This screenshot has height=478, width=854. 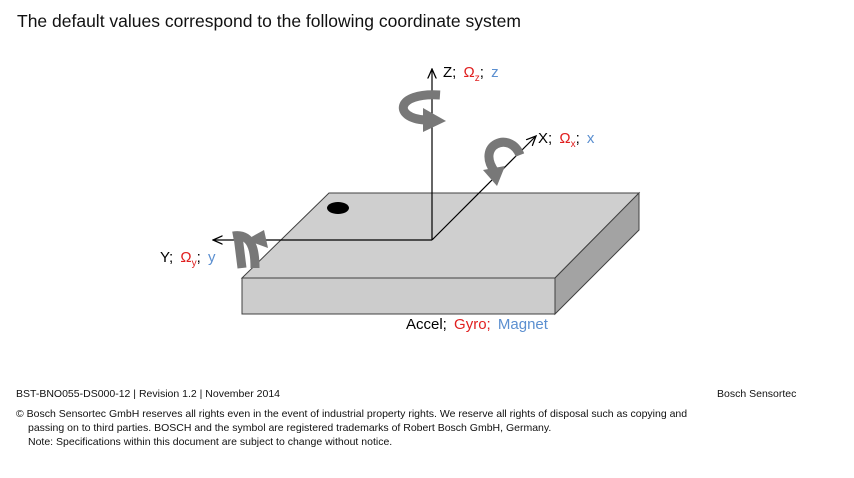 What do you see at coordinates (471, 74) in the screenshot?
I see `z-axis-label: Z; Ωz; z` at bounding box center [471, 74].